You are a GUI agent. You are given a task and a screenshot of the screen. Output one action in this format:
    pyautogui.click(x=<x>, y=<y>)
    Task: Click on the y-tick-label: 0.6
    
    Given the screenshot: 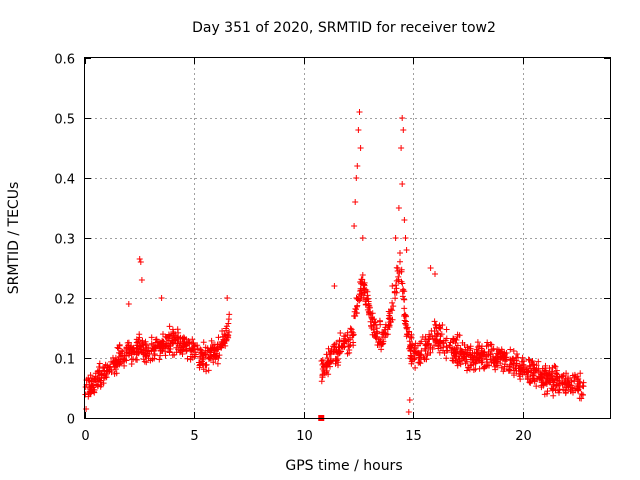 What is the action you would take?
    pyautogui.click(x=64, y=60)
    